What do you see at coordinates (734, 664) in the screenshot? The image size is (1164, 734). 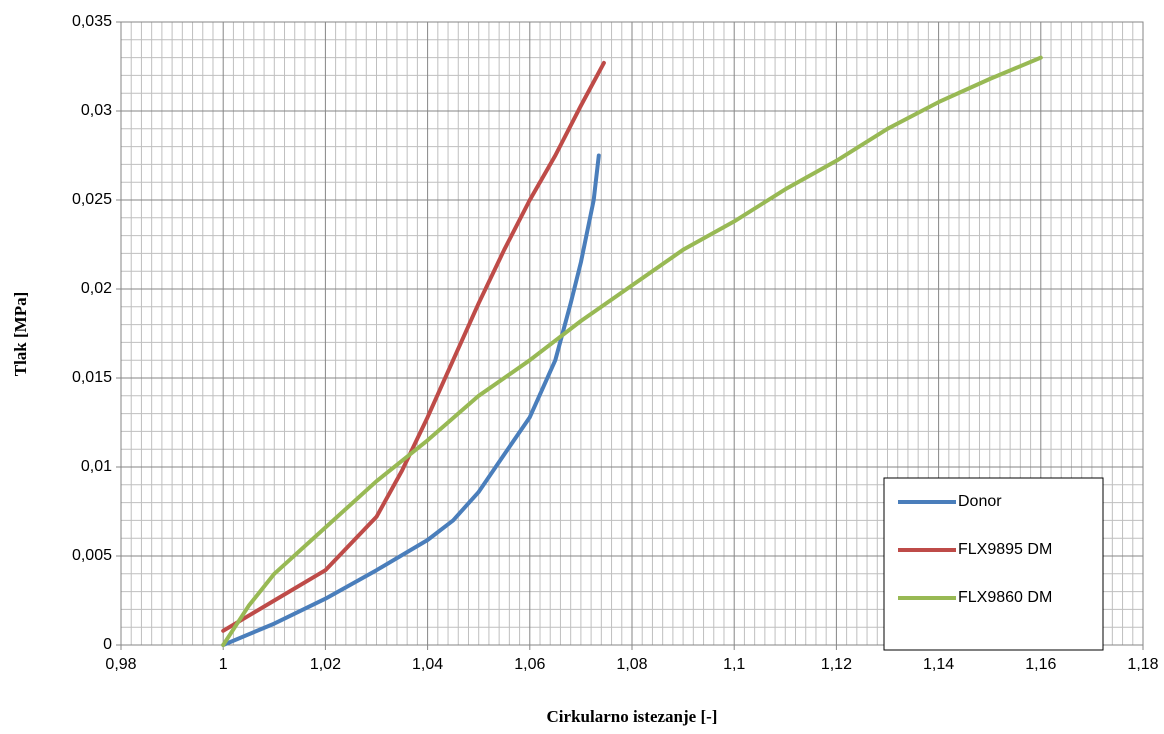 I see `x-tick-label: 1,1` at bounding box center [734, 664].